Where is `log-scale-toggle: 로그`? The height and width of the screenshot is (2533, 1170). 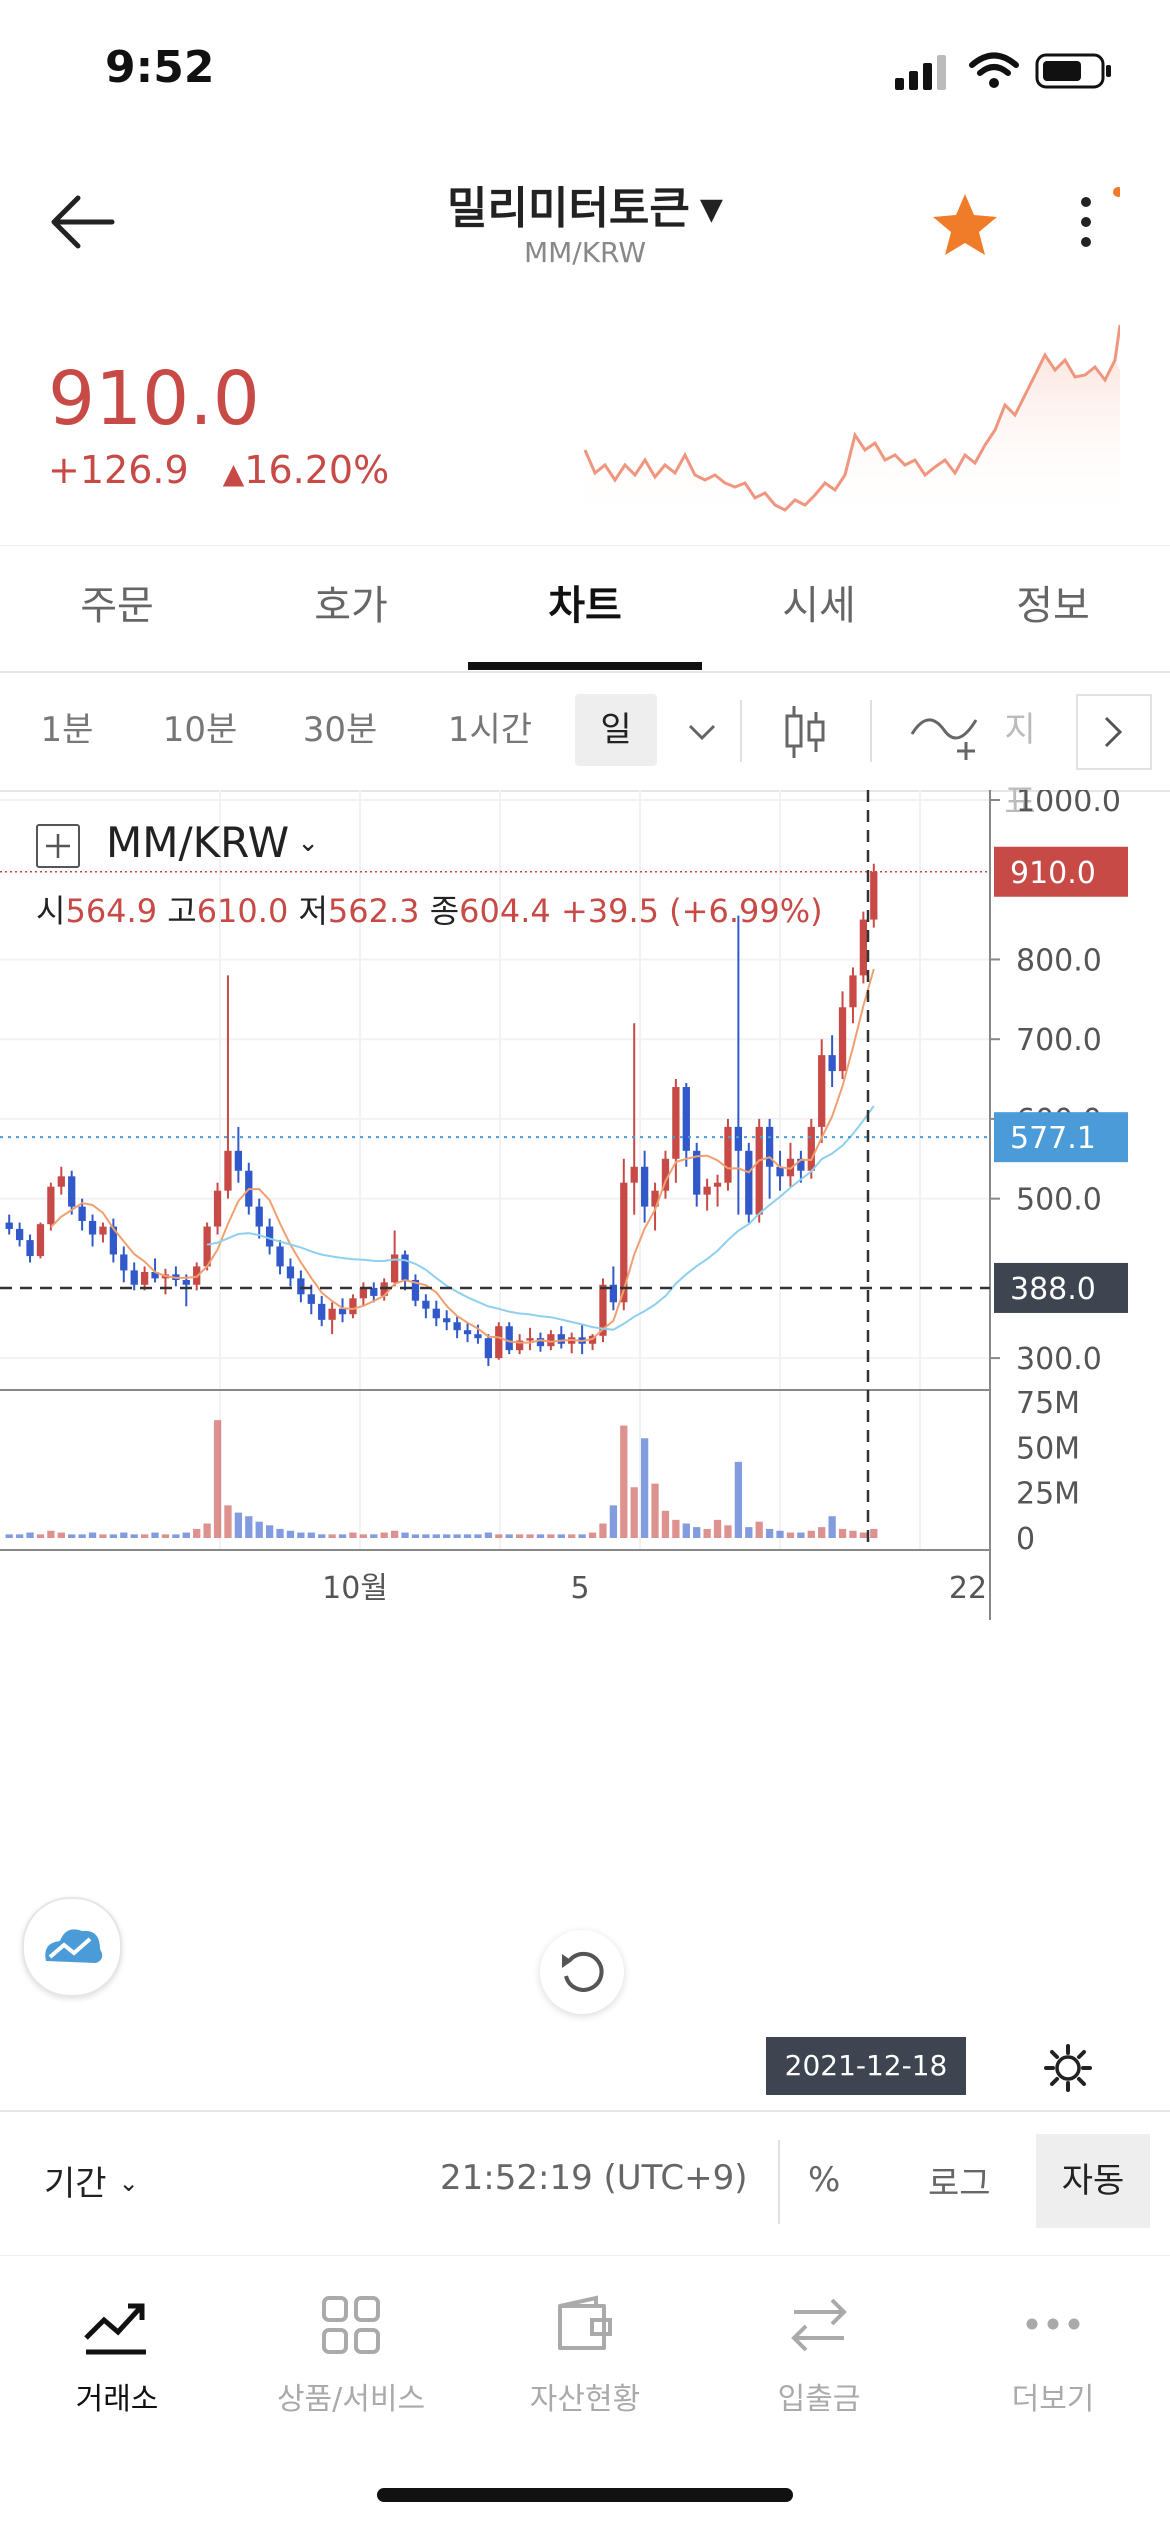
log-scale-toggle: 로그 is located at coordinates (959, 2184).